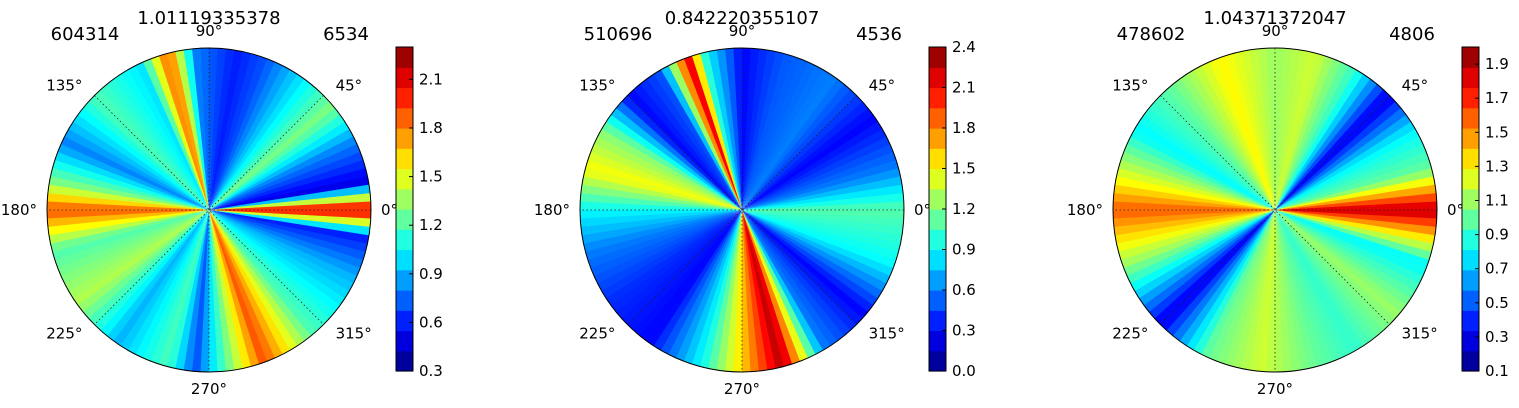 The image size is (1519, 408). What do you see at coordinates (1485, 213) in the screenshot?
I see `colorbar: 0.1 0.3 0.5 0.7 0.9 1.1 1.3 1.5 1.7 1.9` at bounding box center [1485, 213].